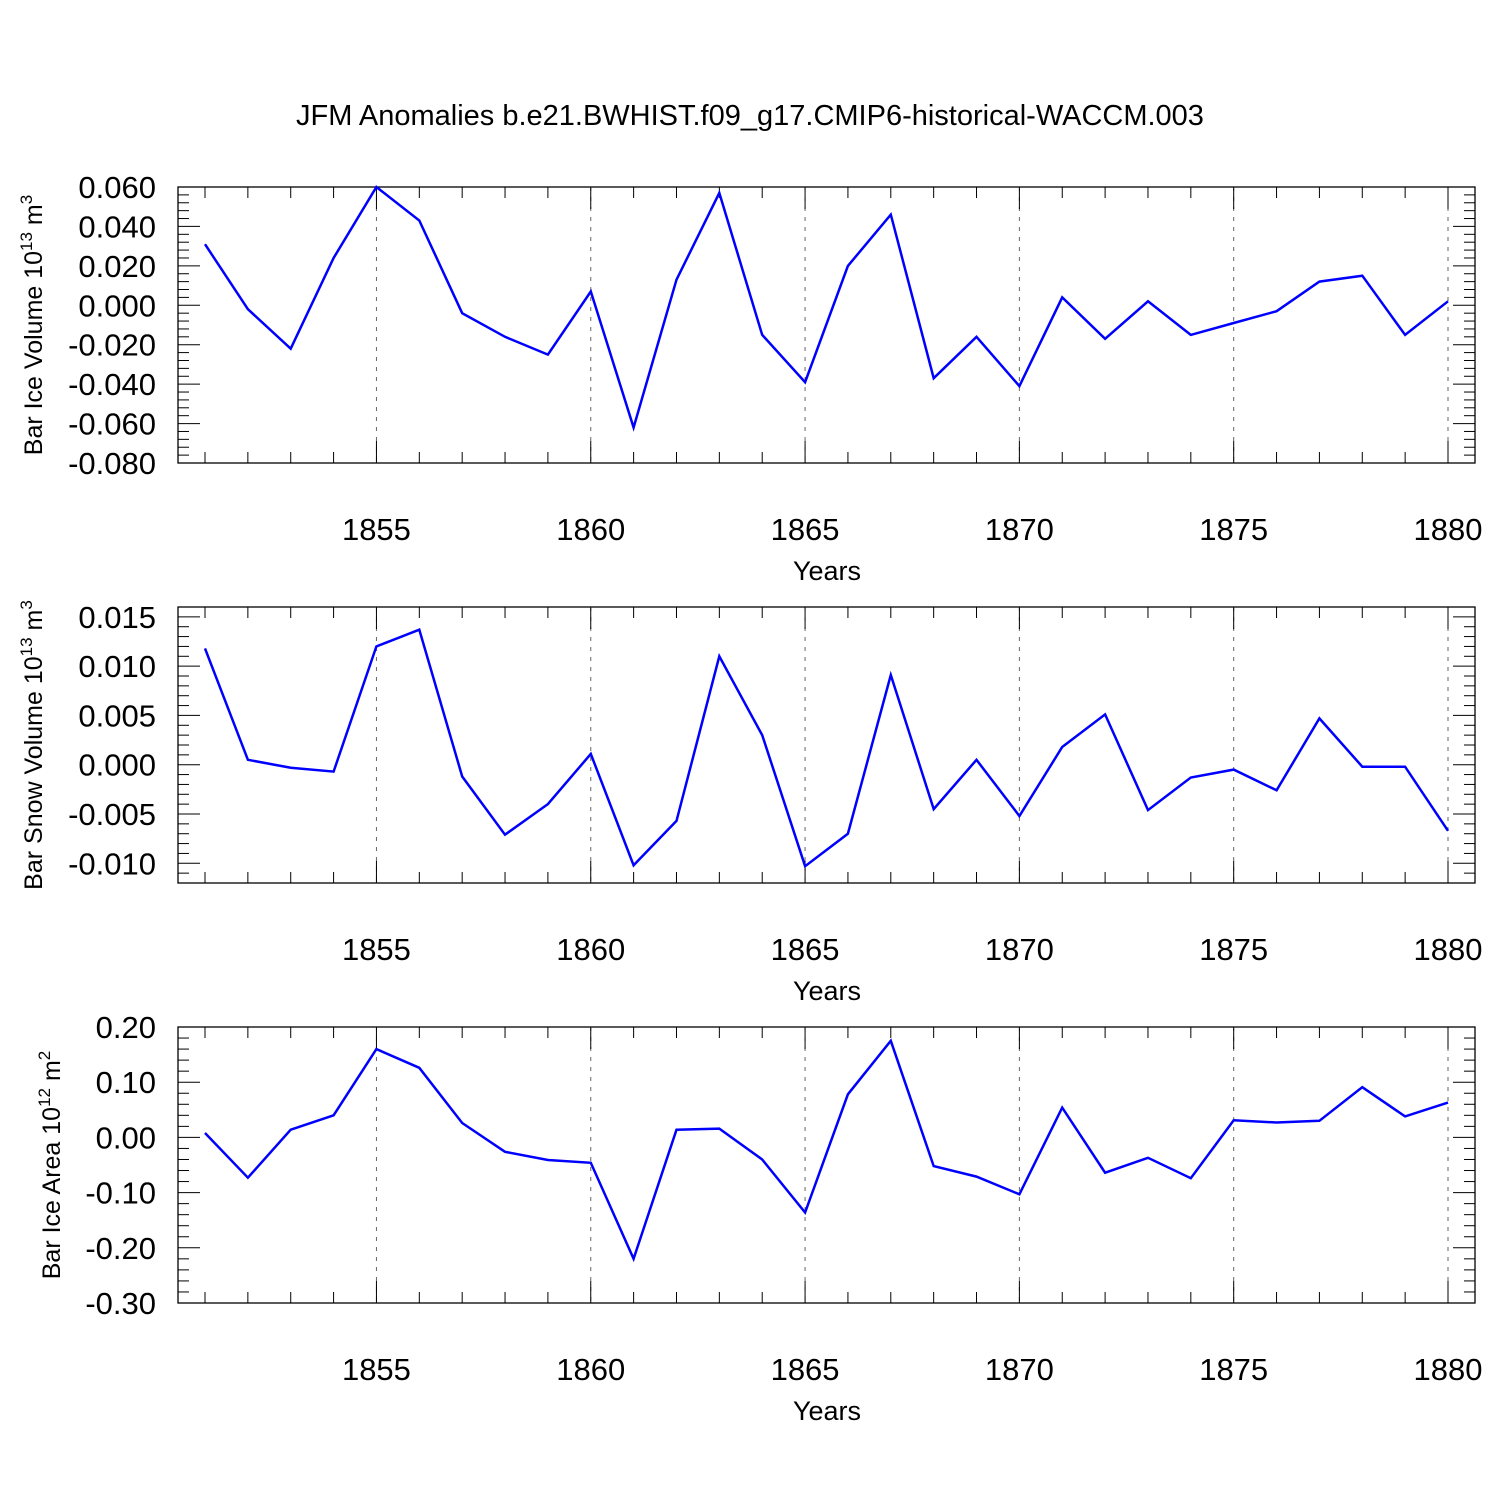 The width and height of the screenshot is (1500, 1505). Describe the element at coordinates (126, 1082) in the screenshot. I see `y-tick-label: 0.10` at that location.